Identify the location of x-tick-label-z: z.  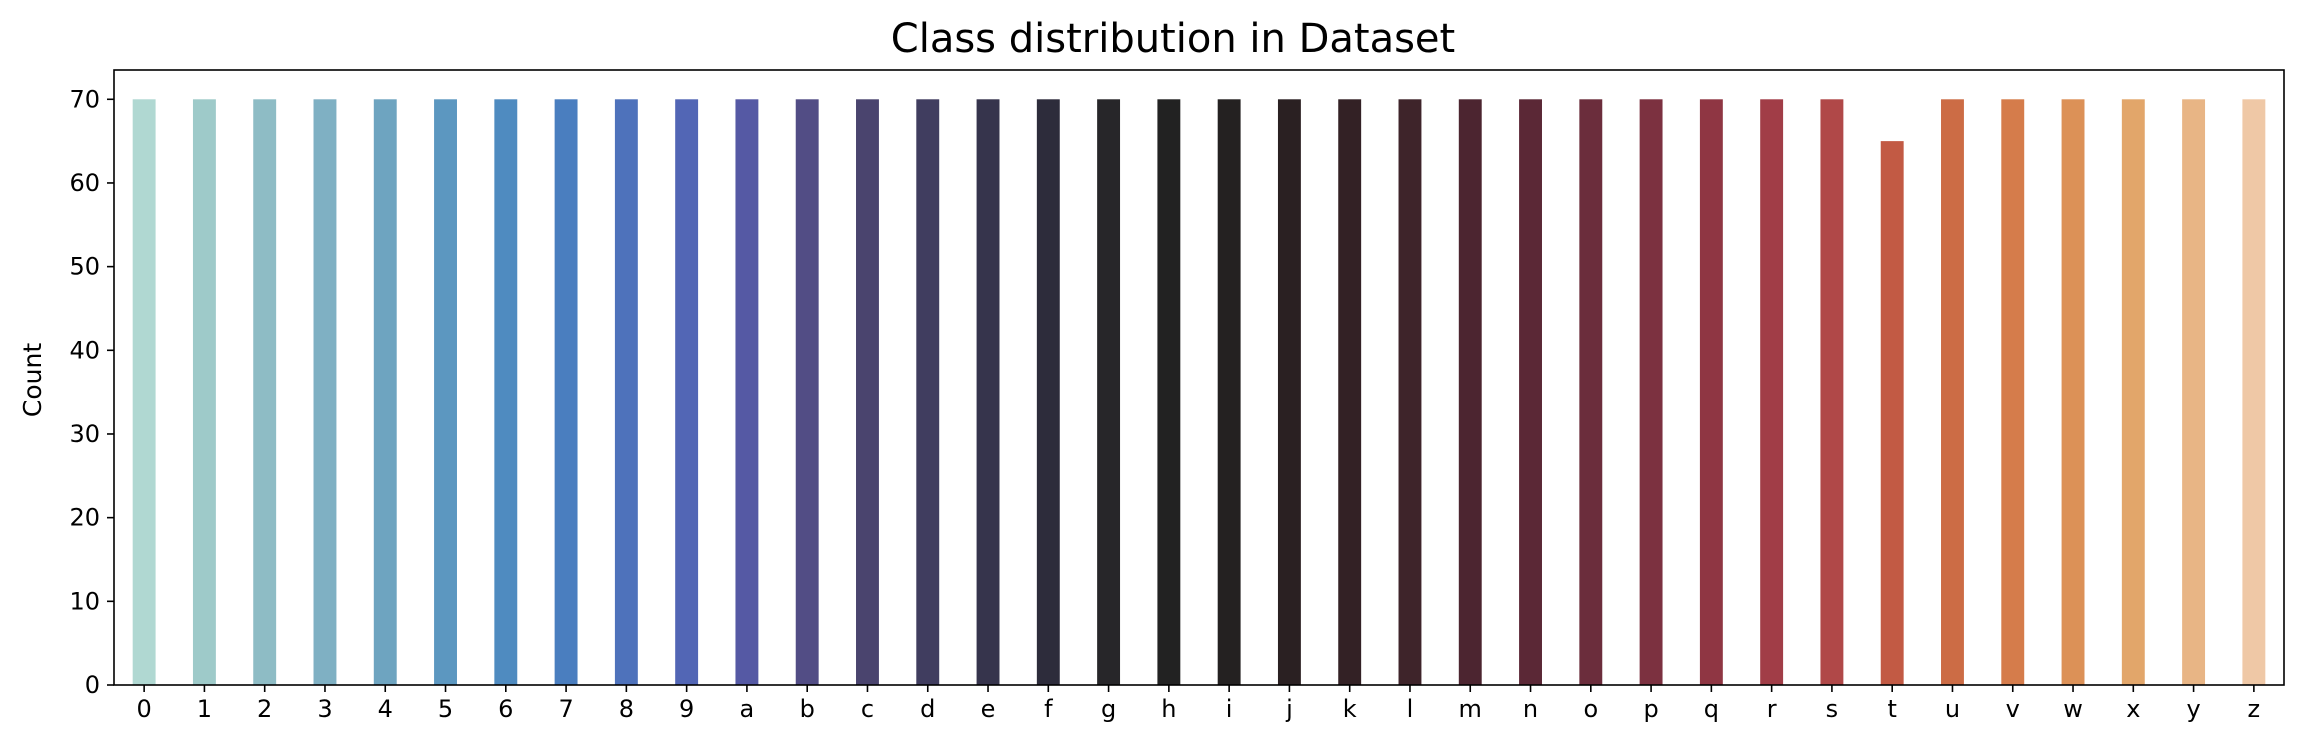
(2254, 709).